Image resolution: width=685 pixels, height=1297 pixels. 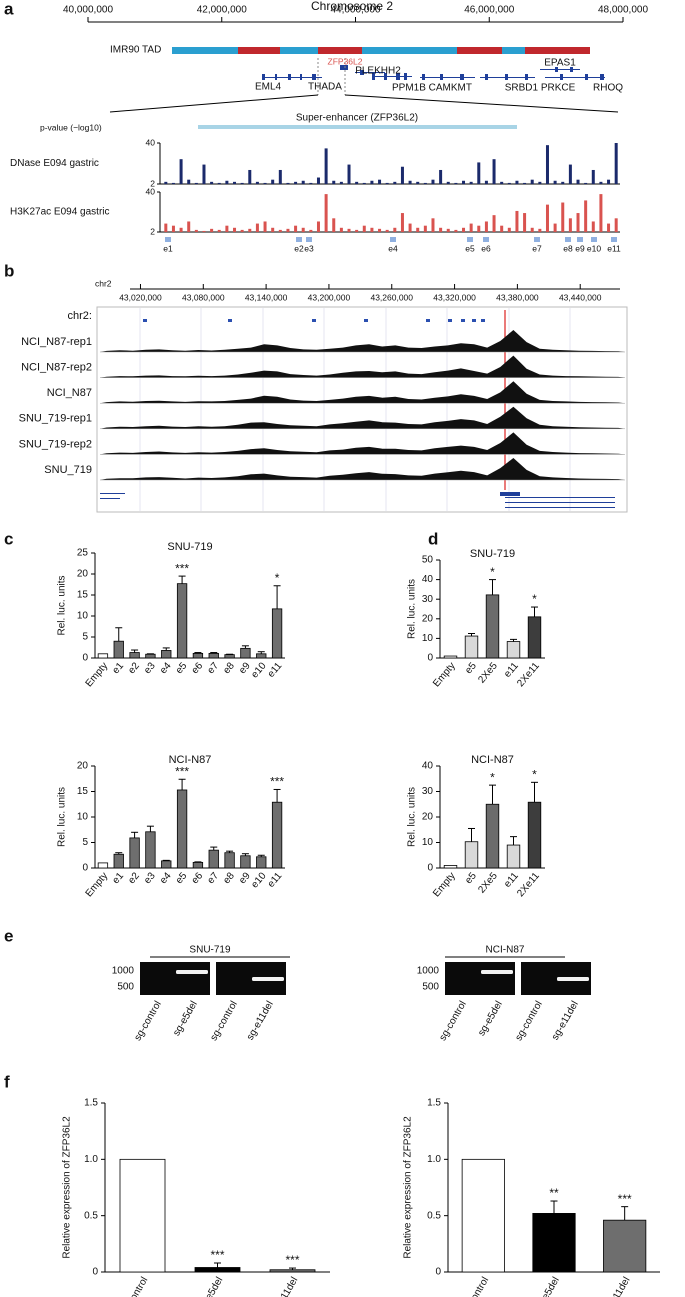 I want to click on x-tick-label: 43,380,000, so click(x=517, y=297).